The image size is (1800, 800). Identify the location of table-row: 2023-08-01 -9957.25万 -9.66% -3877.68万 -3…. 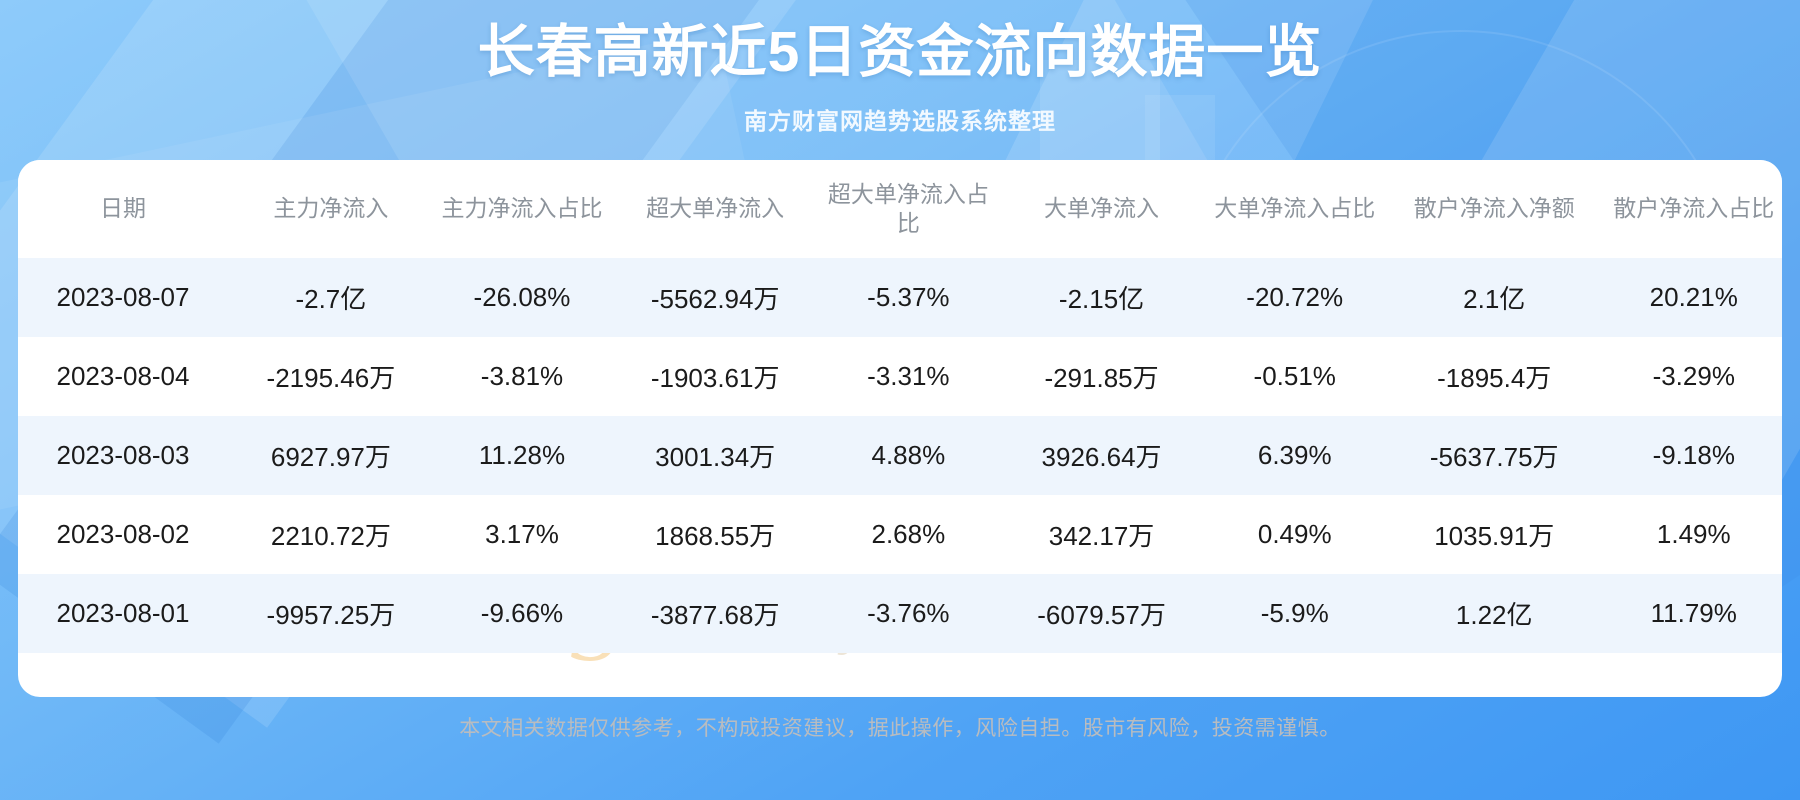
(900, 613).